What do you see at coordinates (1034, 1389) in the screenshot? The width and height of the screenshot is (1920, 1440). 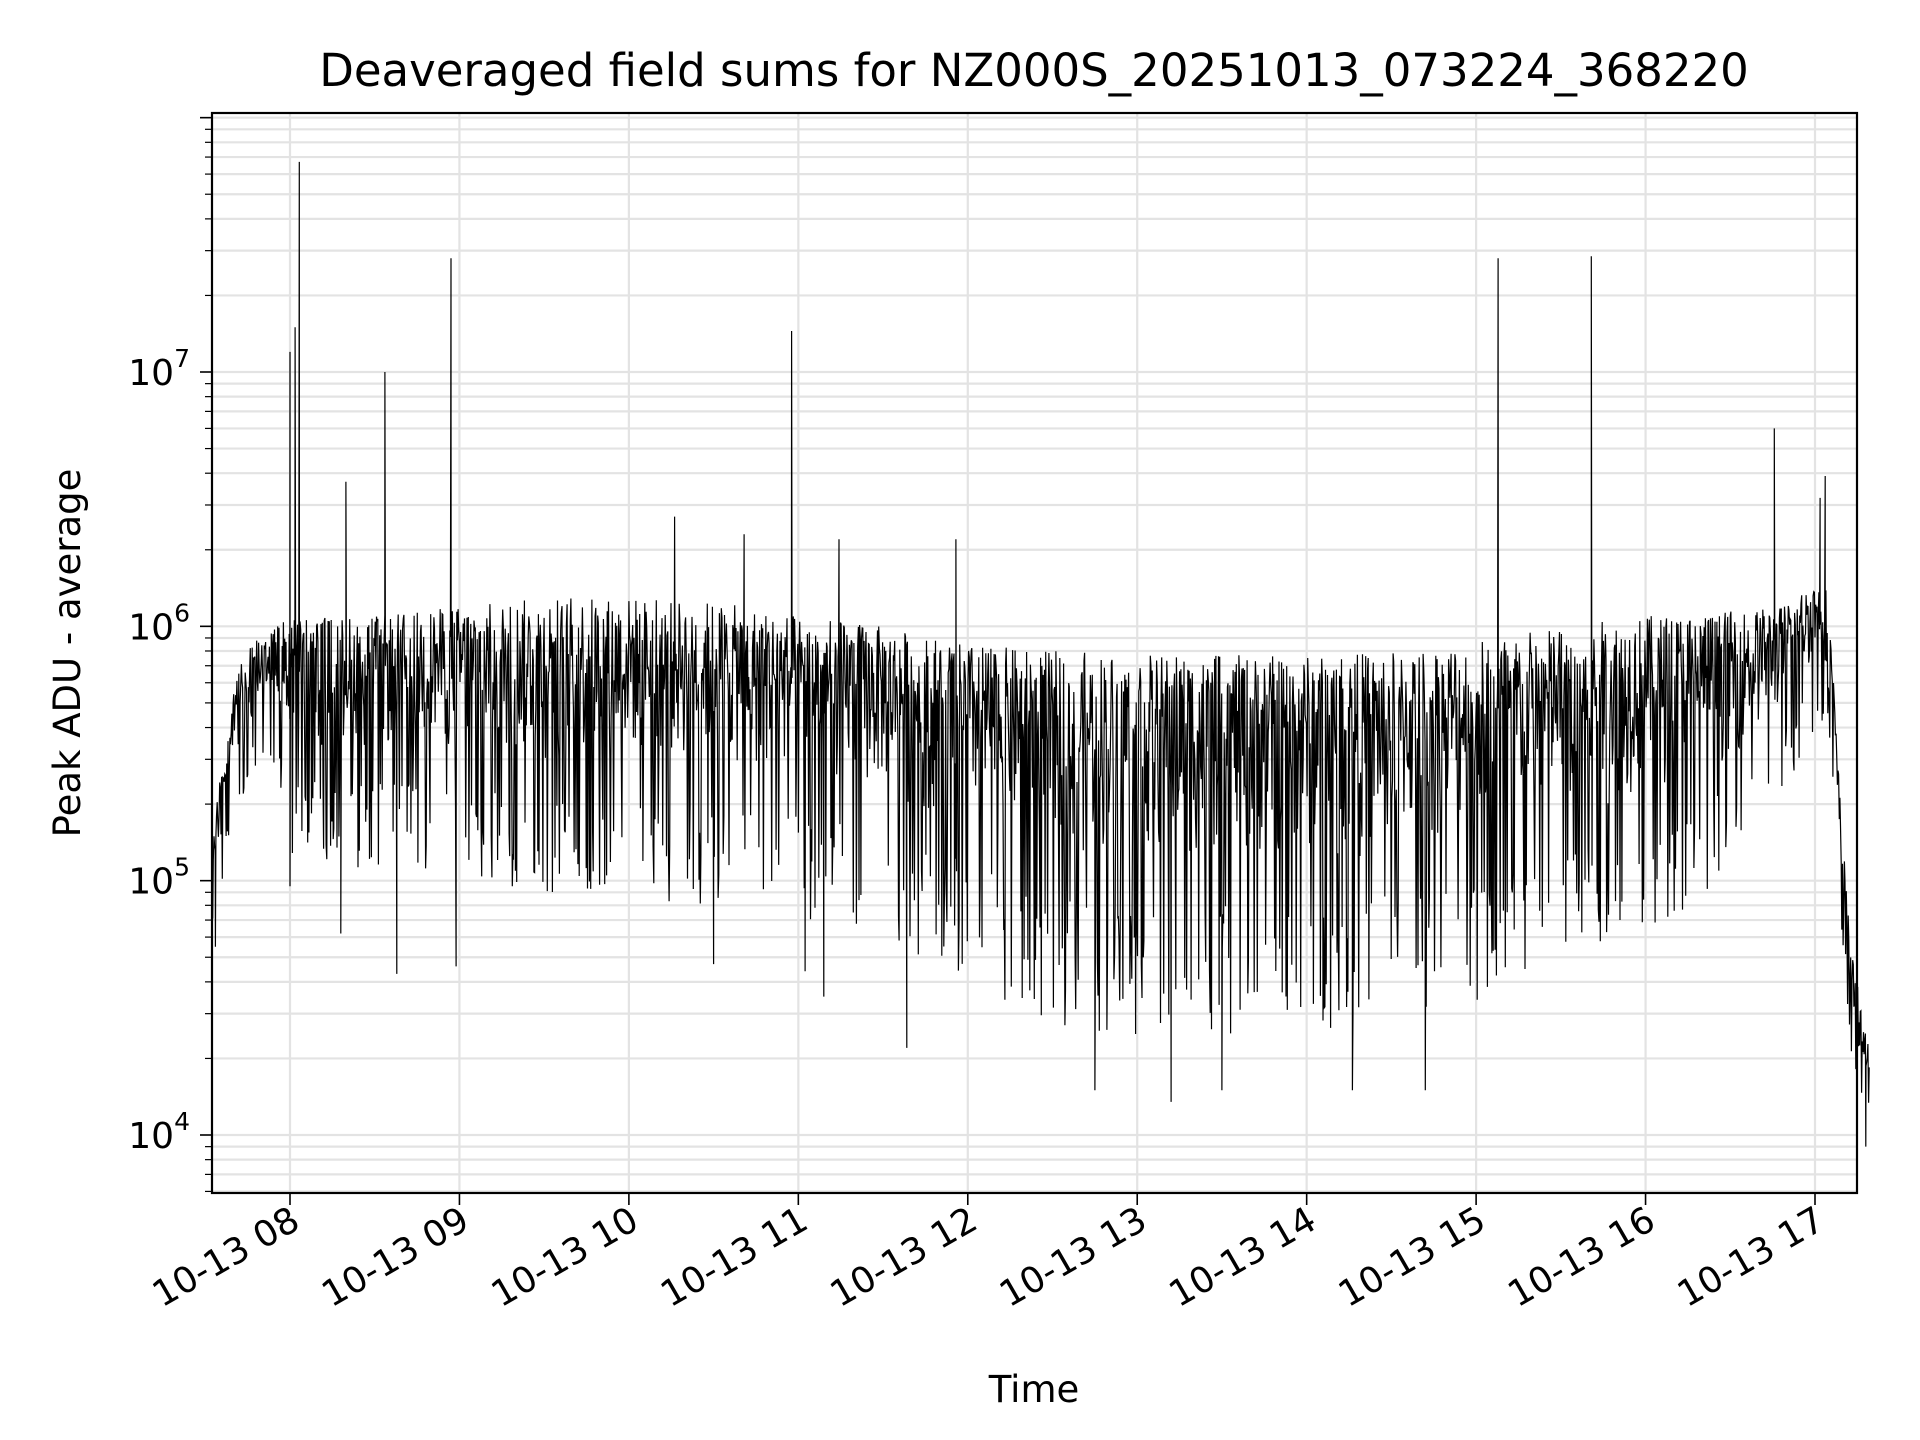 I see `x-axis-label: Time` at bounding box center [1034, 1389].